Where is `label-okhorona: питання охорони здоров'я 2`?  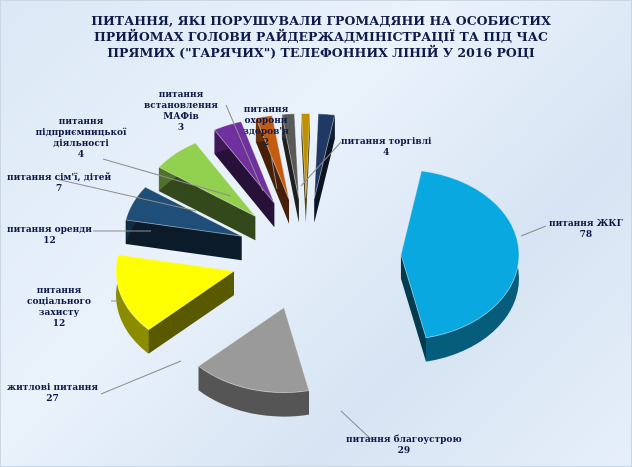
label-okhorona: питання охорони здоров'я 2 is located at coordinates (266, 126).